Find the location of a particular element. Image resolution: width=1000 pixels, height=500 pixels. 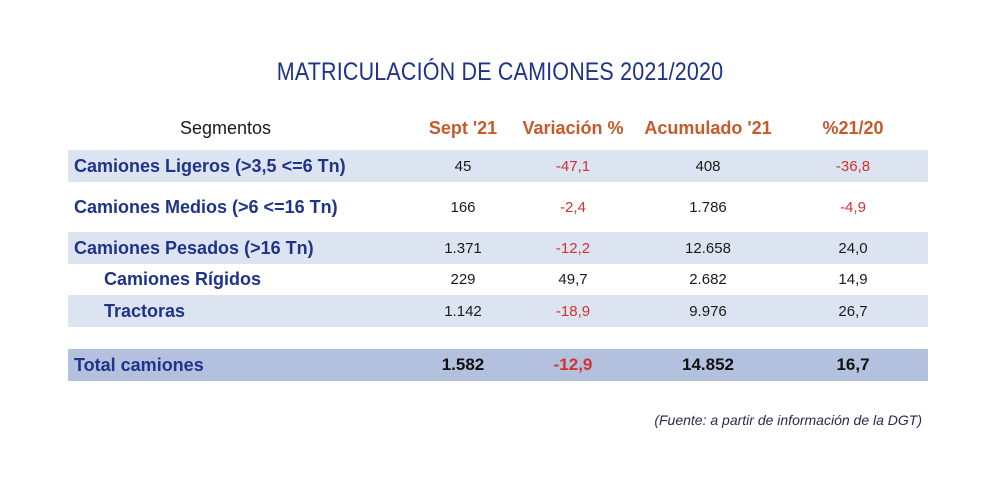

row-label: Camiones Rígidos is located at coordinates (183, 279).